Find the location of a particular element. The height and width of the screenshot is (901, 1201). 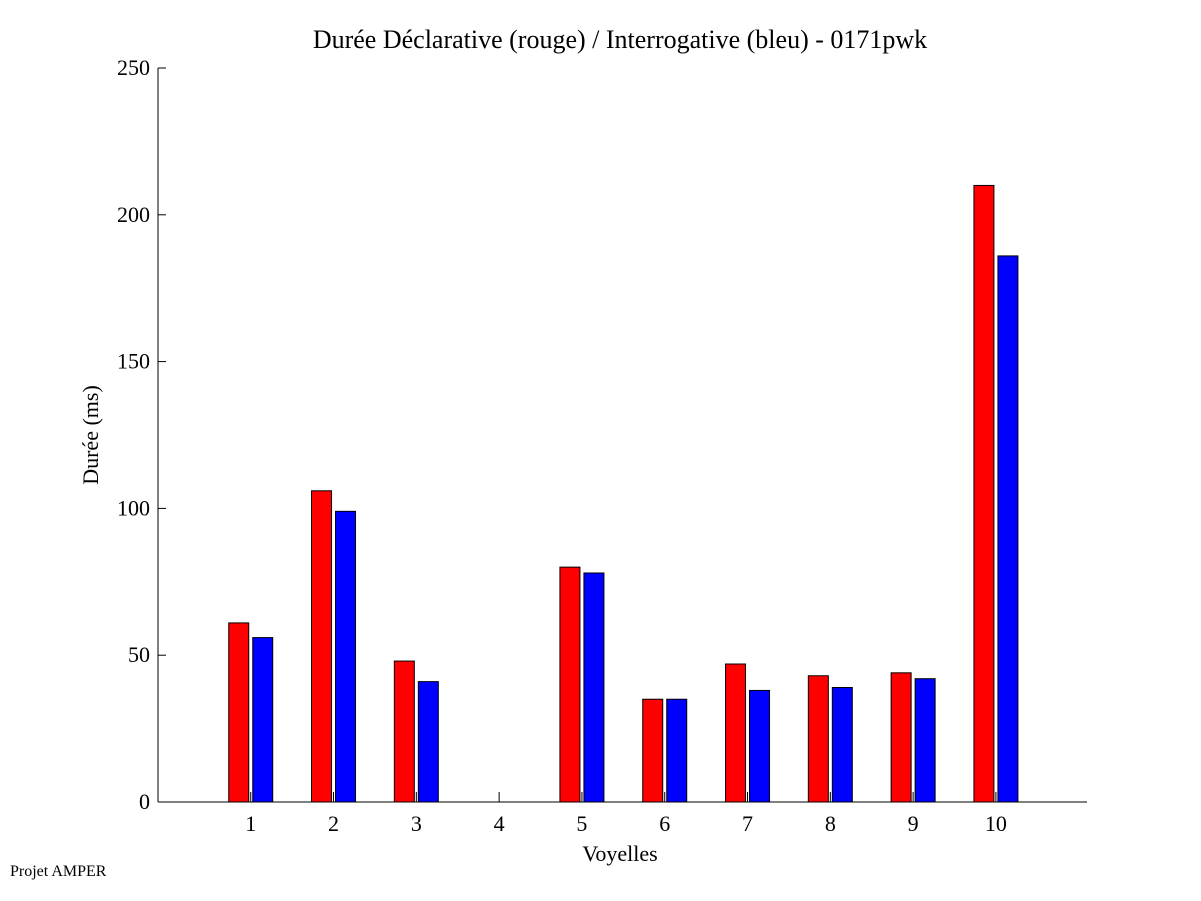

y-tick-label: 100 is located at coordinates (133, 507).